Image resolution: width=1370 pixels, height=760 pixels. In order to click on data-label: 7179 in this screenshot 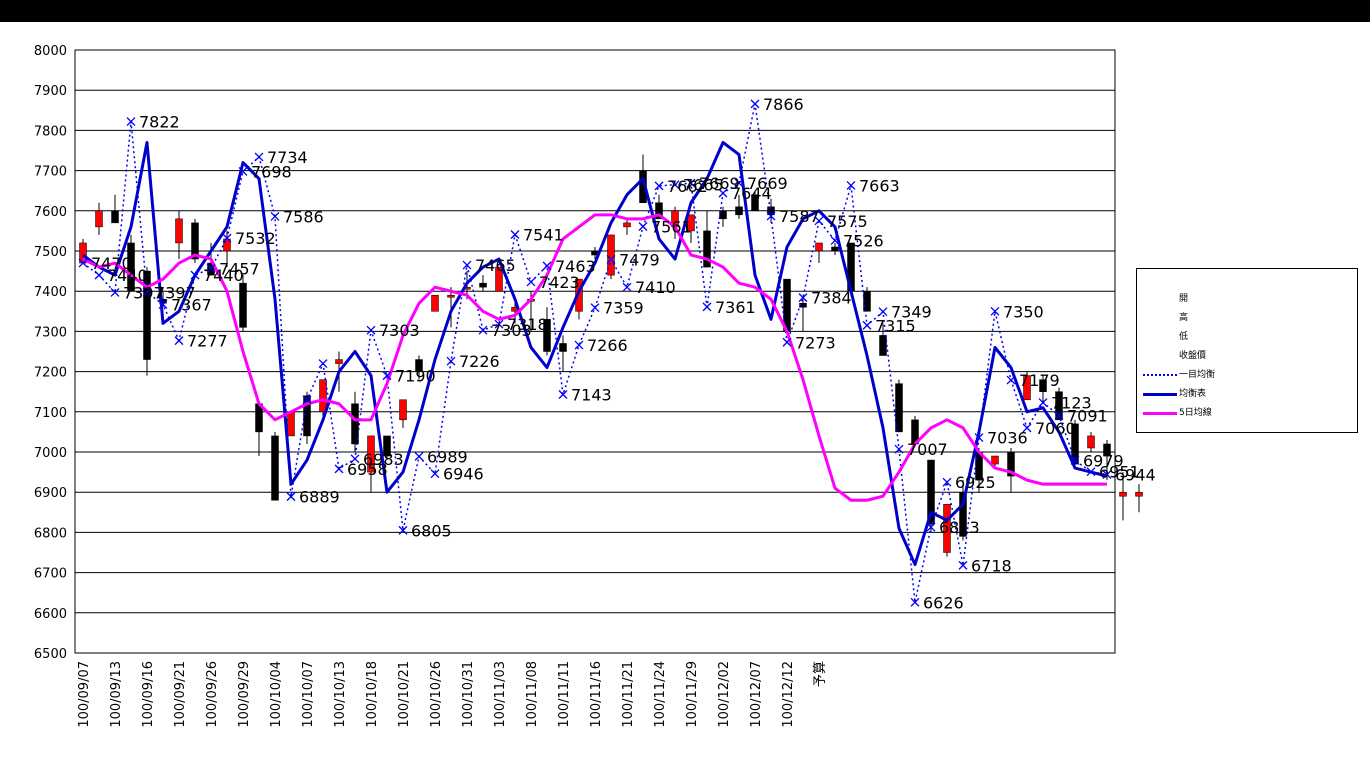, I will do `click(1039, 380)`.